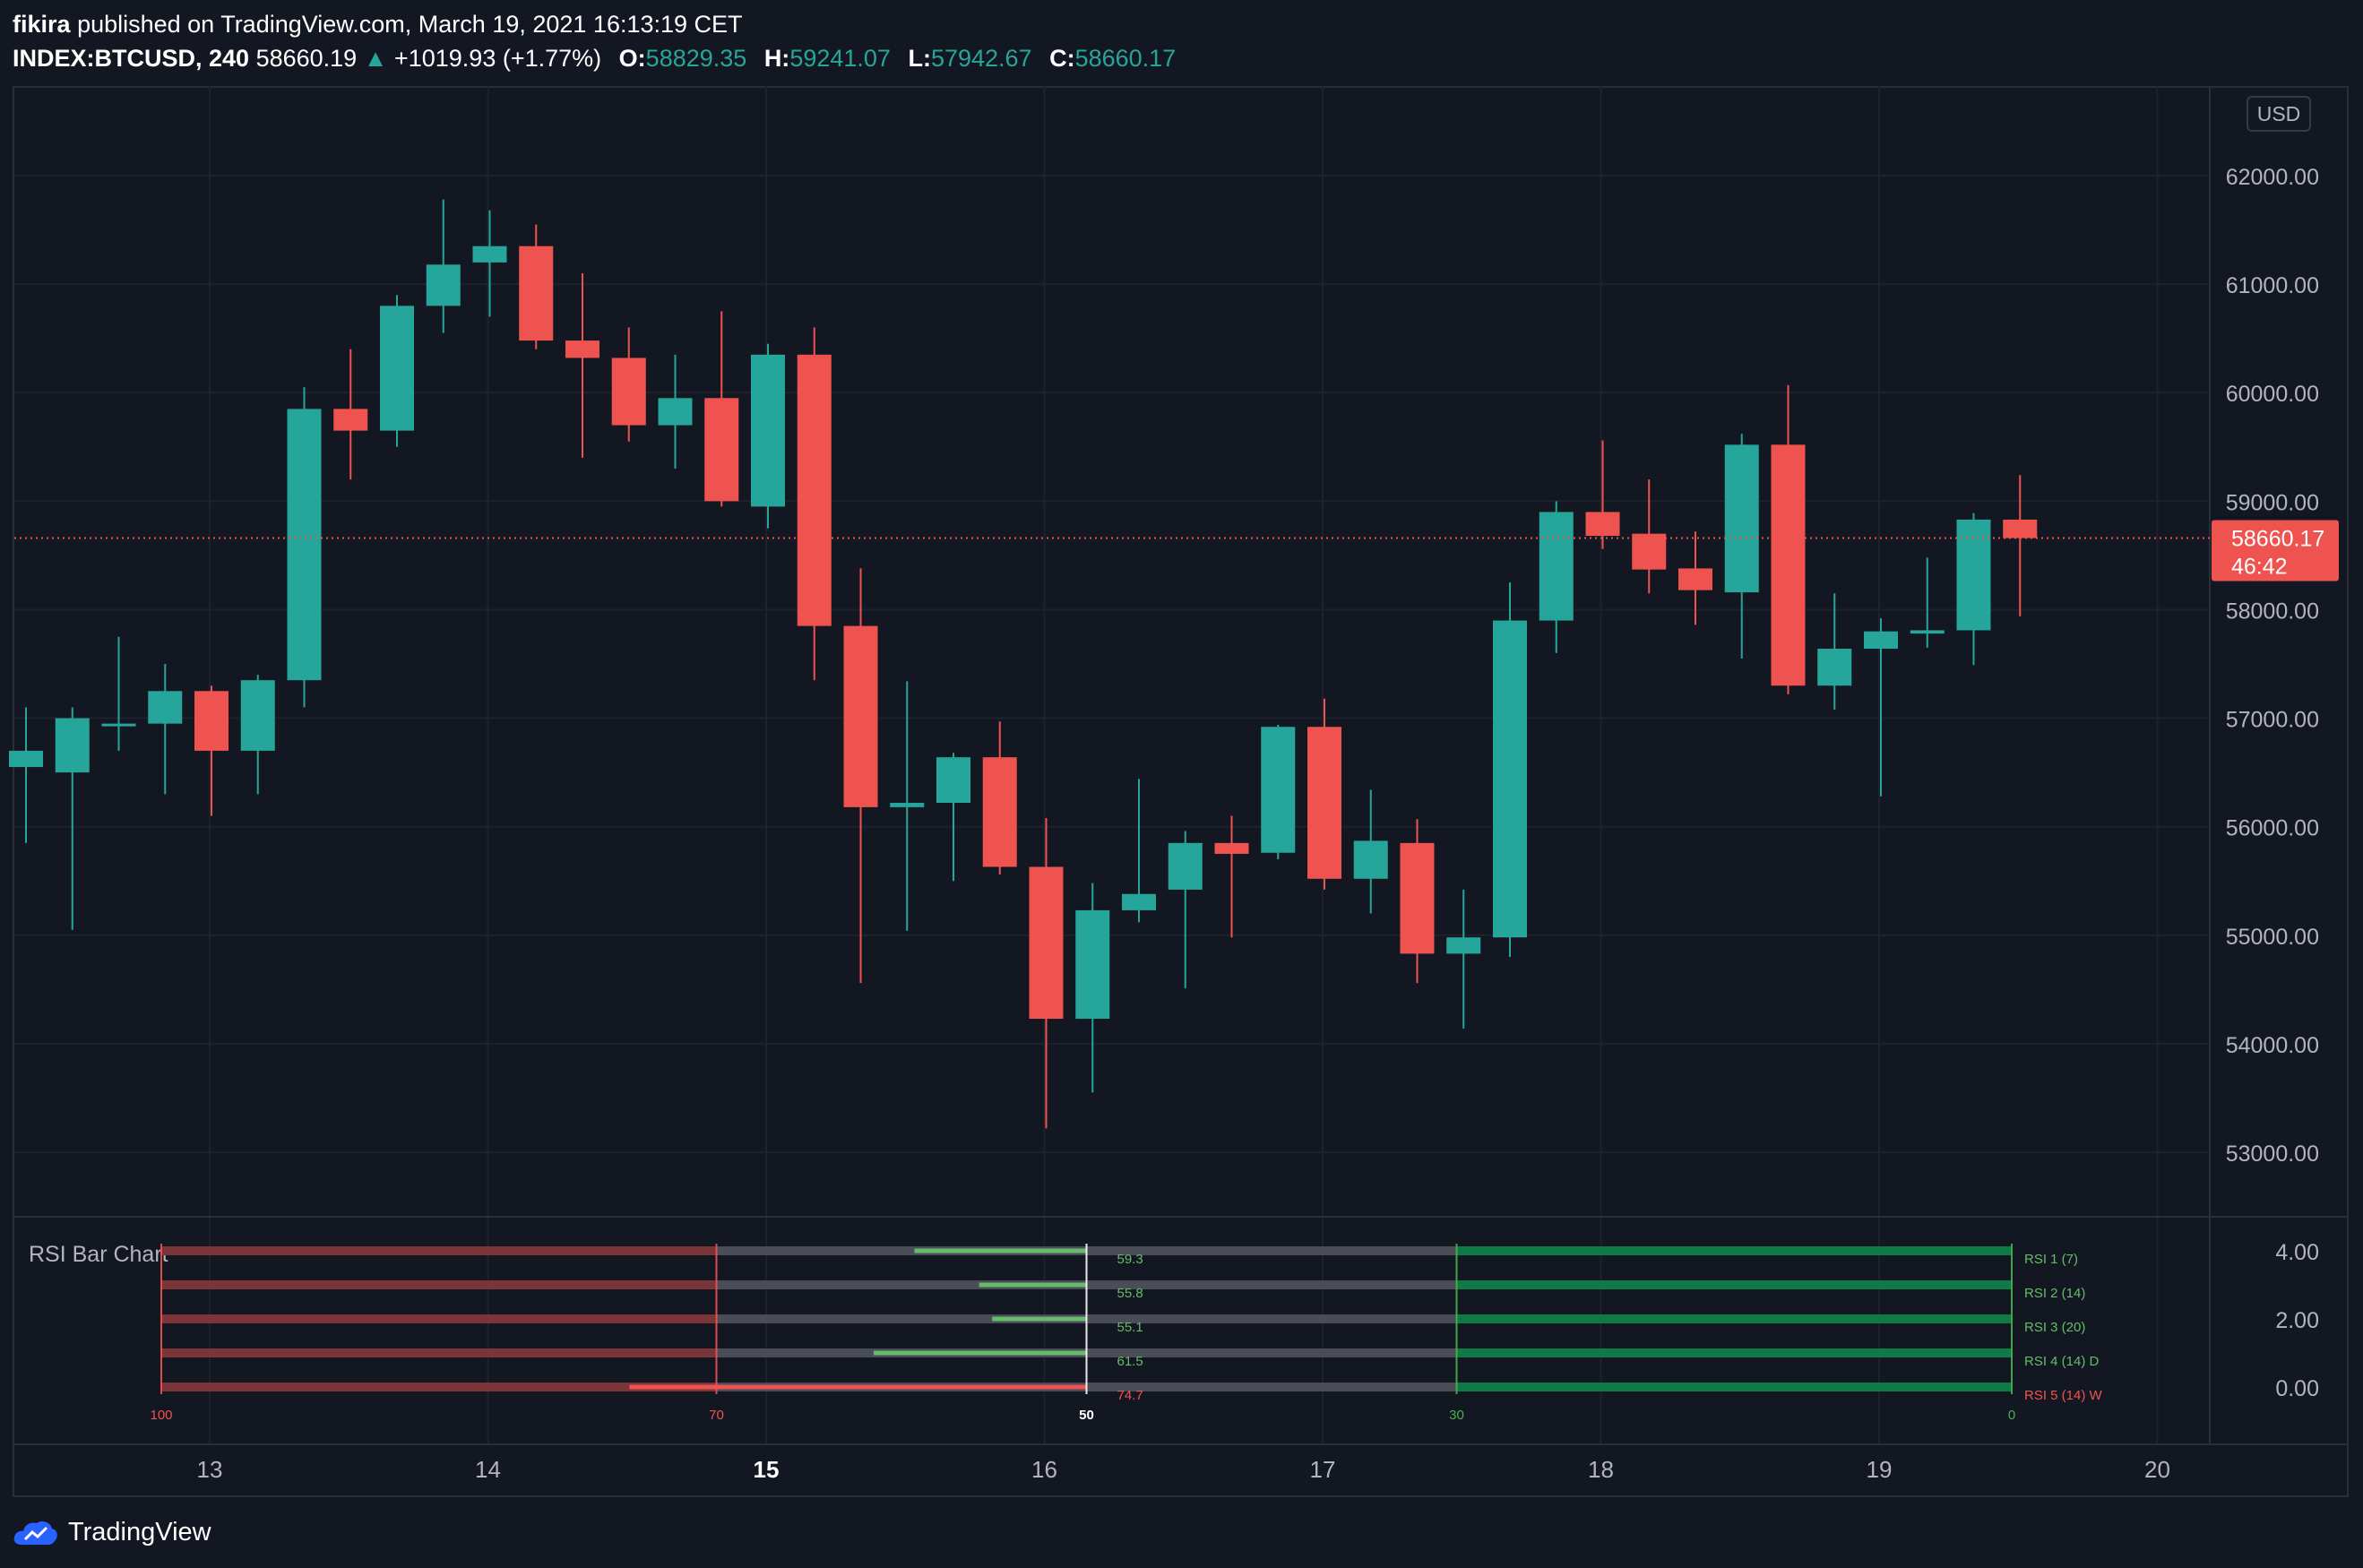  What do you see at coordinates (1130, 1259) in the screenshot?
I see `rsi-value-label: 59.3` at bounding box center [1130, 1259].